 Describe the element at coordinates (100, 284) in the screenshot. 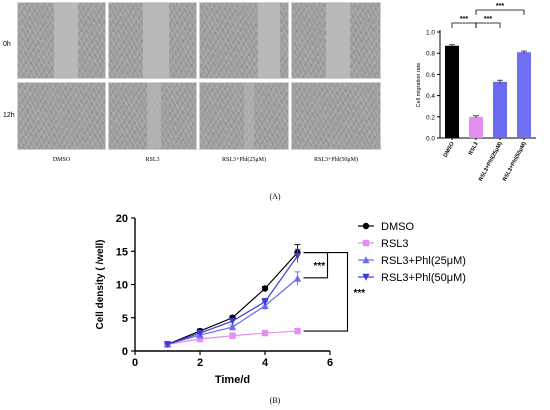

I see `y-axis-label: Cell density ( /well)` at that location.